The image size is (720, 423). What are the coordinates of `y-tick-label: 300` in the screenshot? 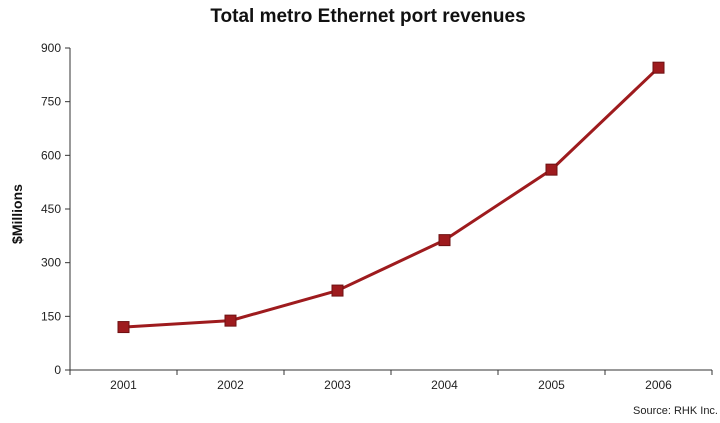 It's located at (51, 263).